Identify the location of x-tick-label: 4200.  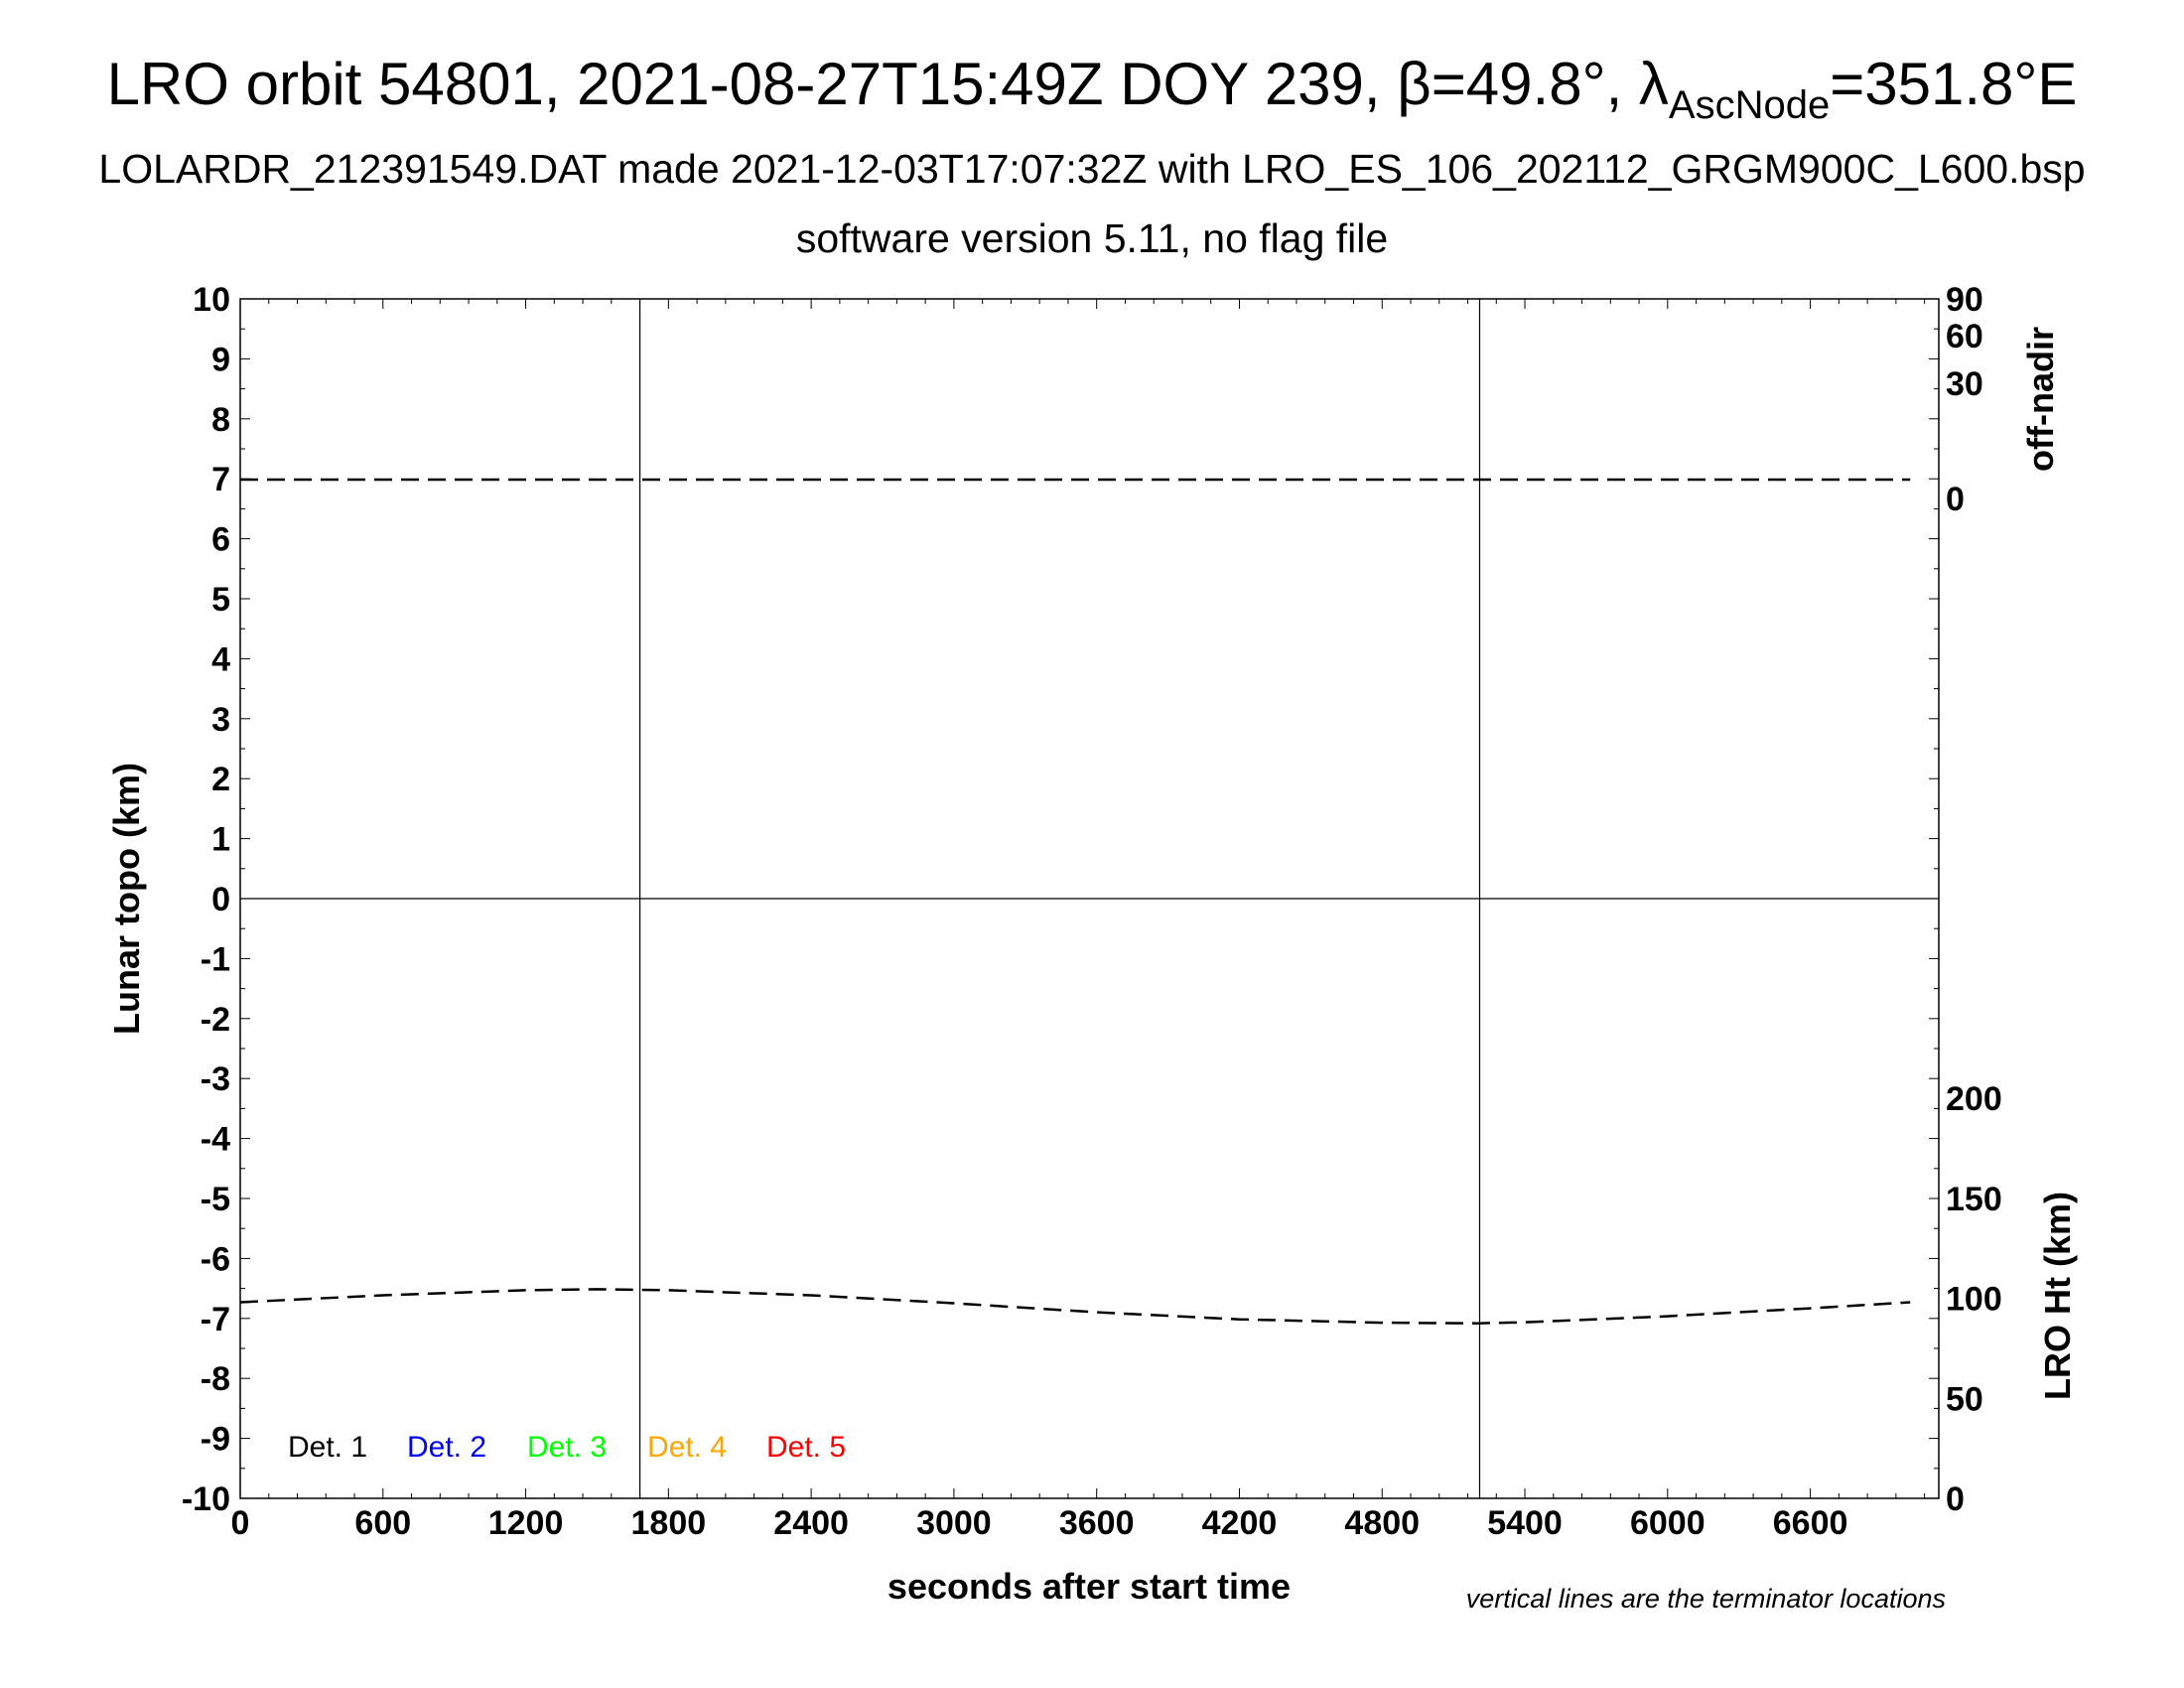
(1240, 1523).